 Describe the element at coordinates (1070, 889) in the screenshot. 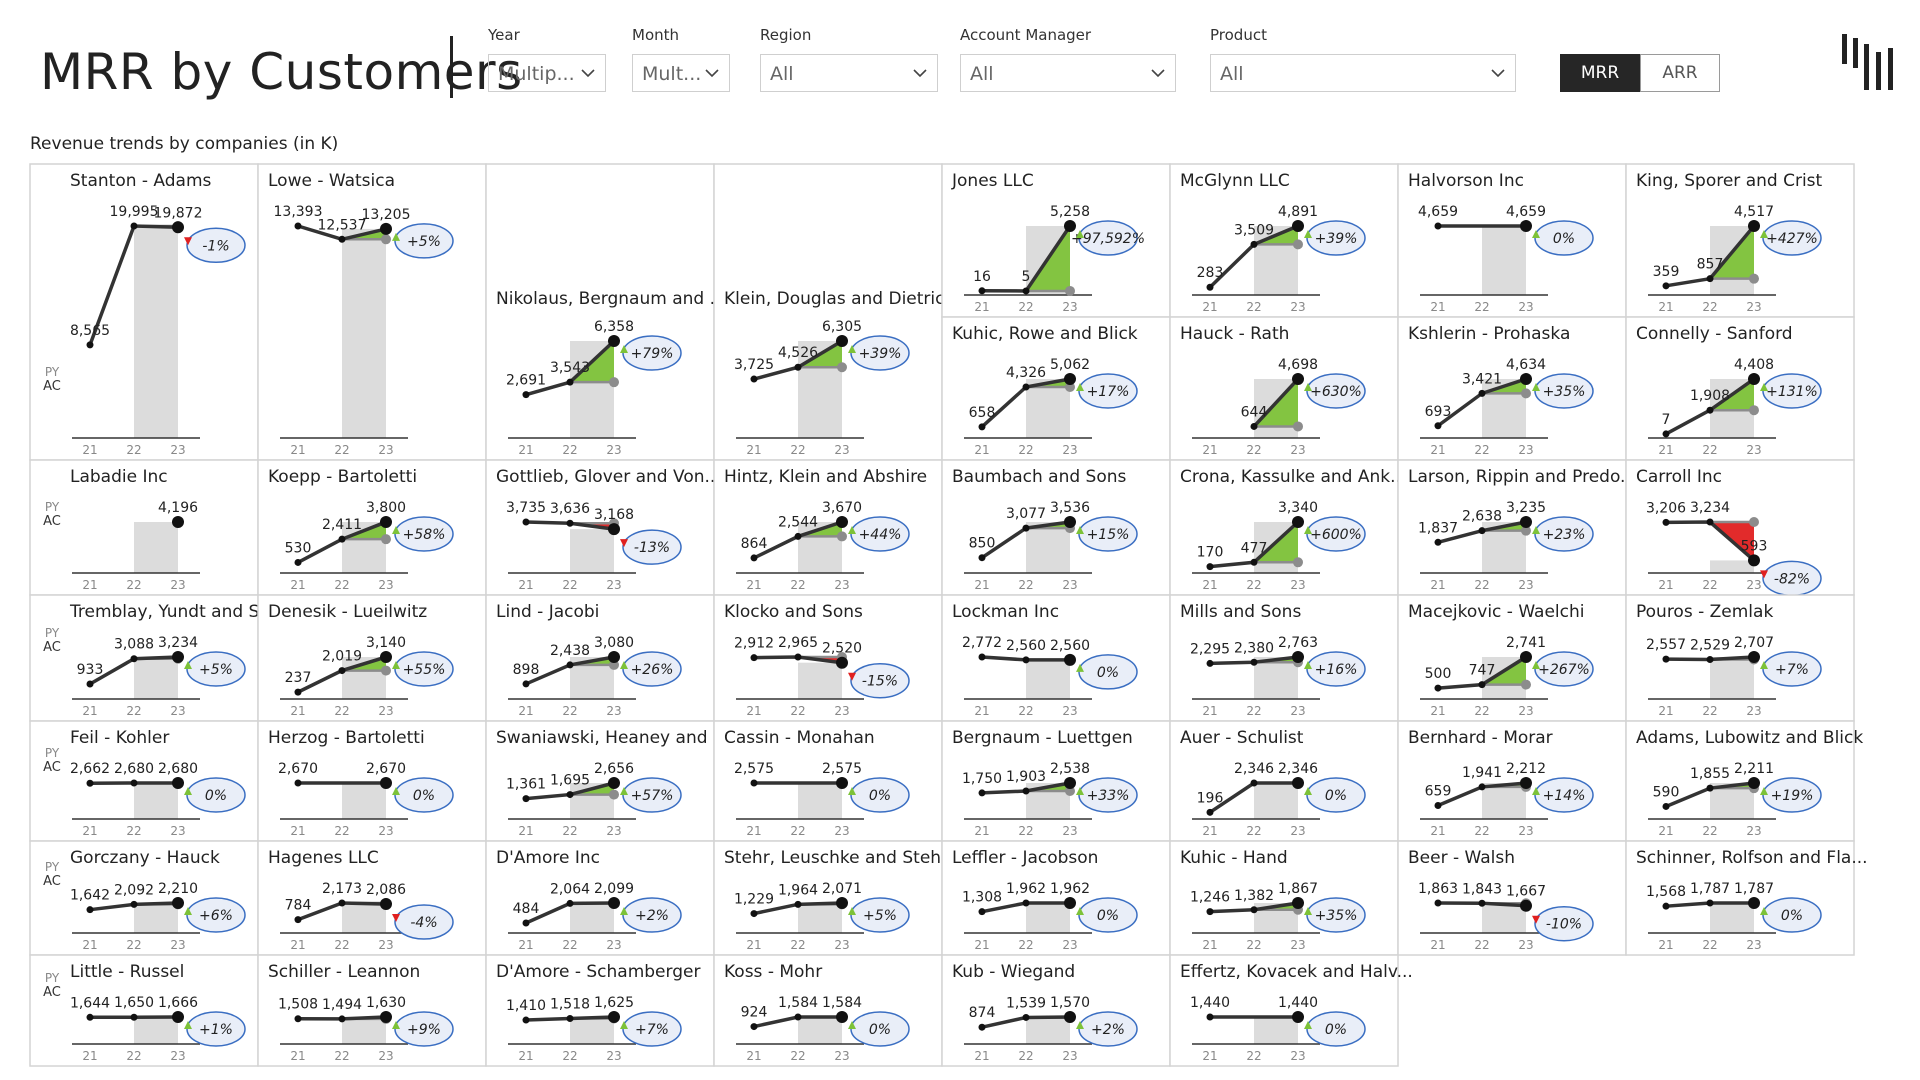

I see `data-label: 1,962` at that location.